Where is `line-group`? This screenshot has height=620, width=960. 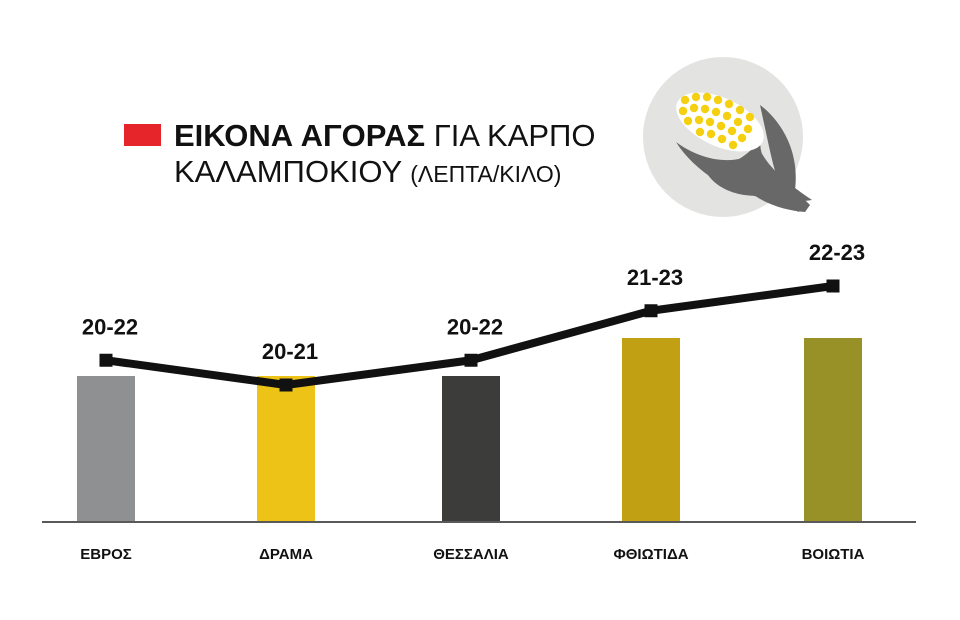 line-group is located at coordinates (469, 335).